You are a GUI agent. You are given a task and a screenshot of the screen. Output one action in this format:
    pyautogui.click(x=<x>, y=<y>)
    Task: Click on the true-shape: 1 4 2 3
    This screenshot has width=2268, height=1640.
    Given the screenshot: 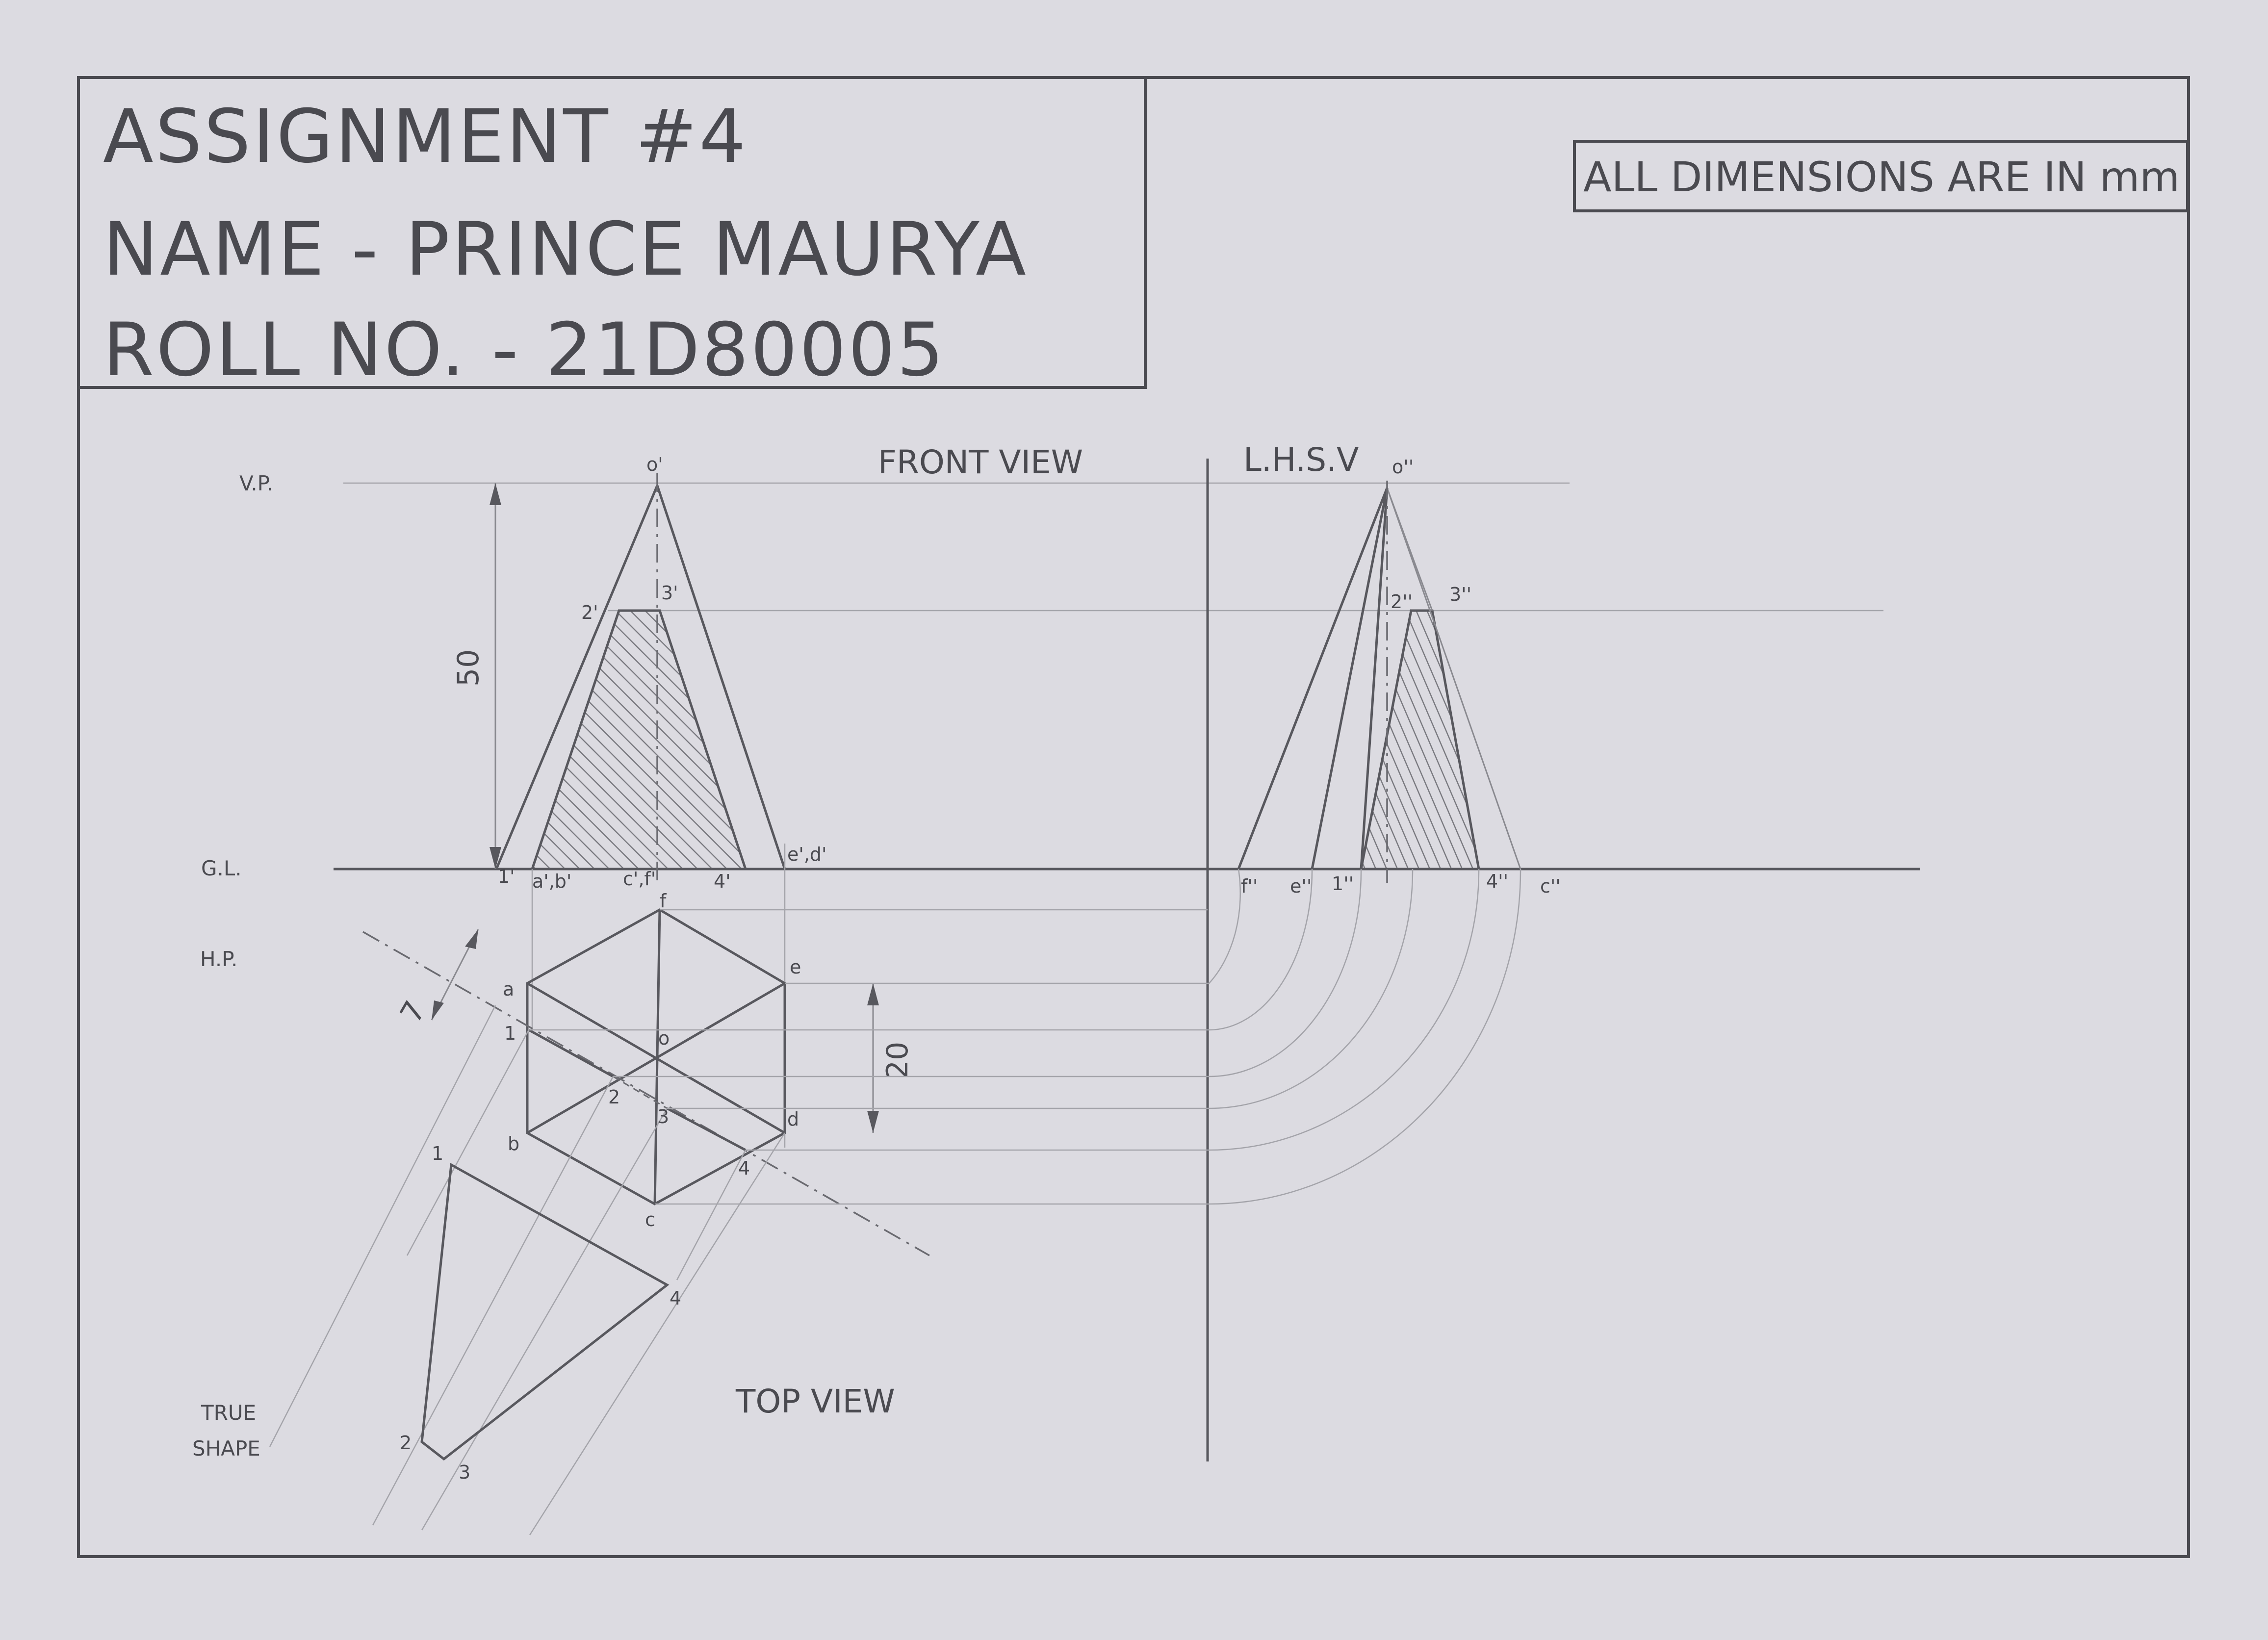 What is the action you would take?
    pyautogui.click(x=541, y=1313)
    